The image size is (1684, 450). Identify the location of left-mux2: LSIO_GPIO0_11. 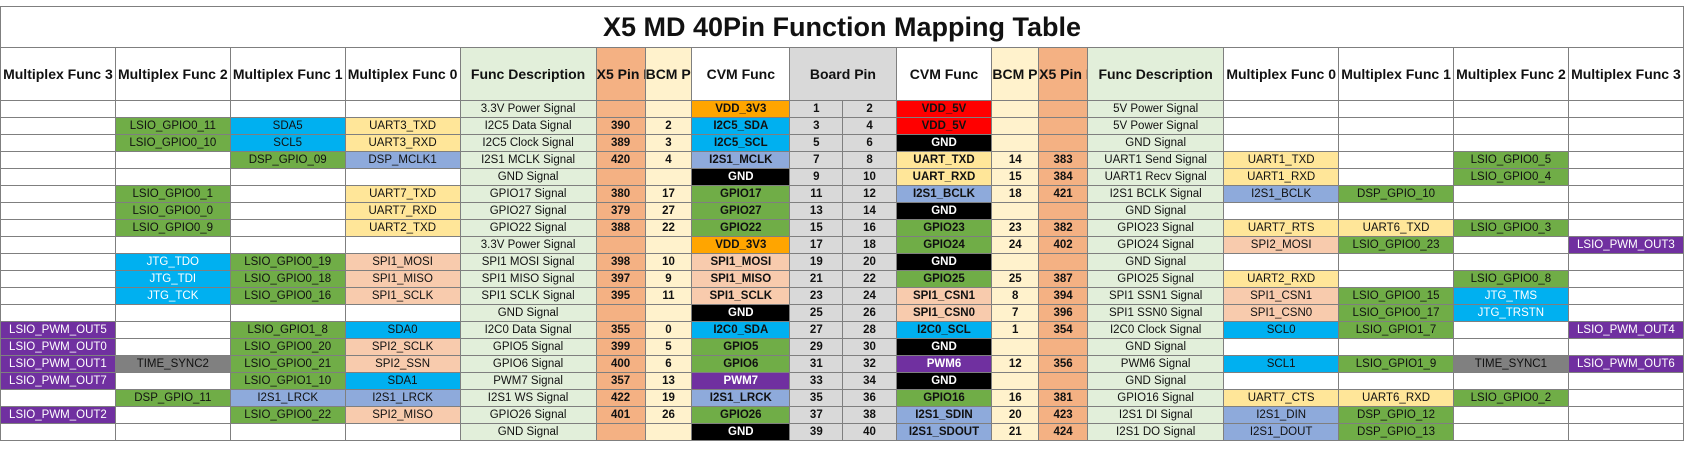
(172, 126).